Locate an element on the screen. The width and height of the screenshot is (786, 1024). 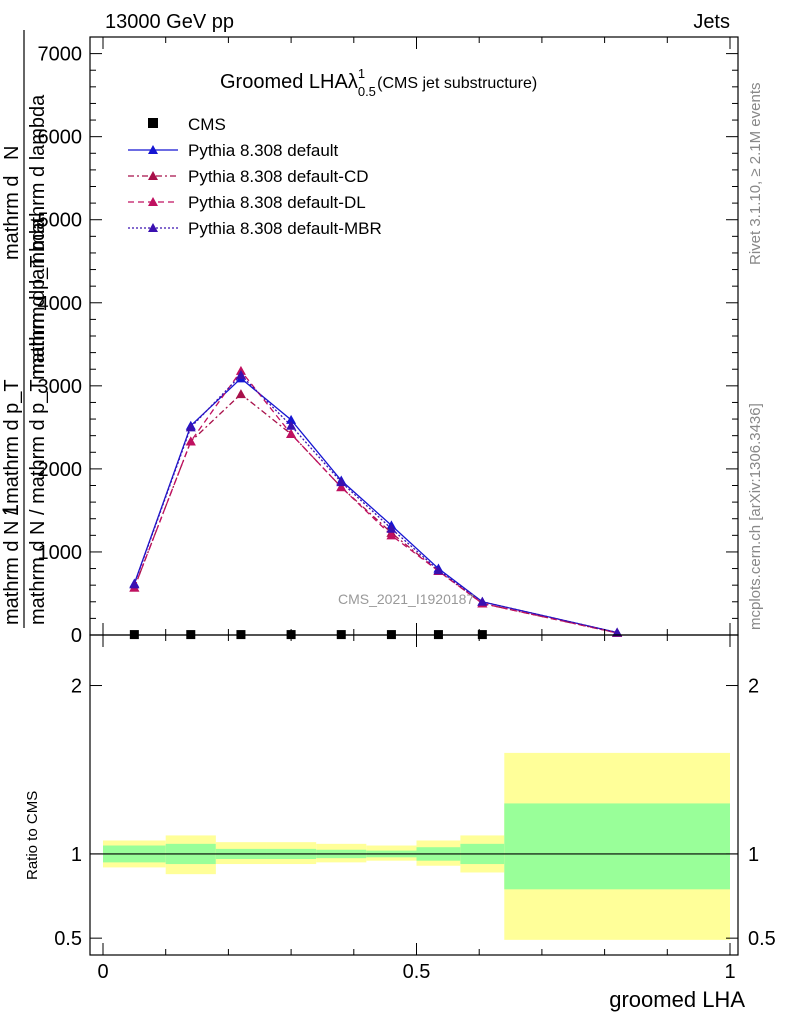
ratio-xtick-label: 1 is located at coordinates (729, 972).